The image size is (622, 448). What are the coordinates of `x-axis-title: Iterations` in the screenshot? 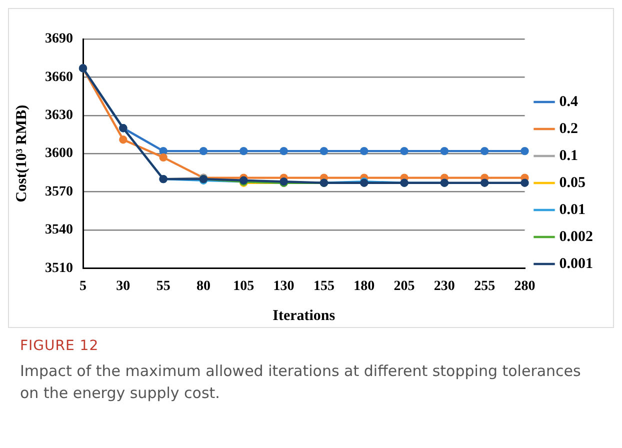 It's located at (304, 316).